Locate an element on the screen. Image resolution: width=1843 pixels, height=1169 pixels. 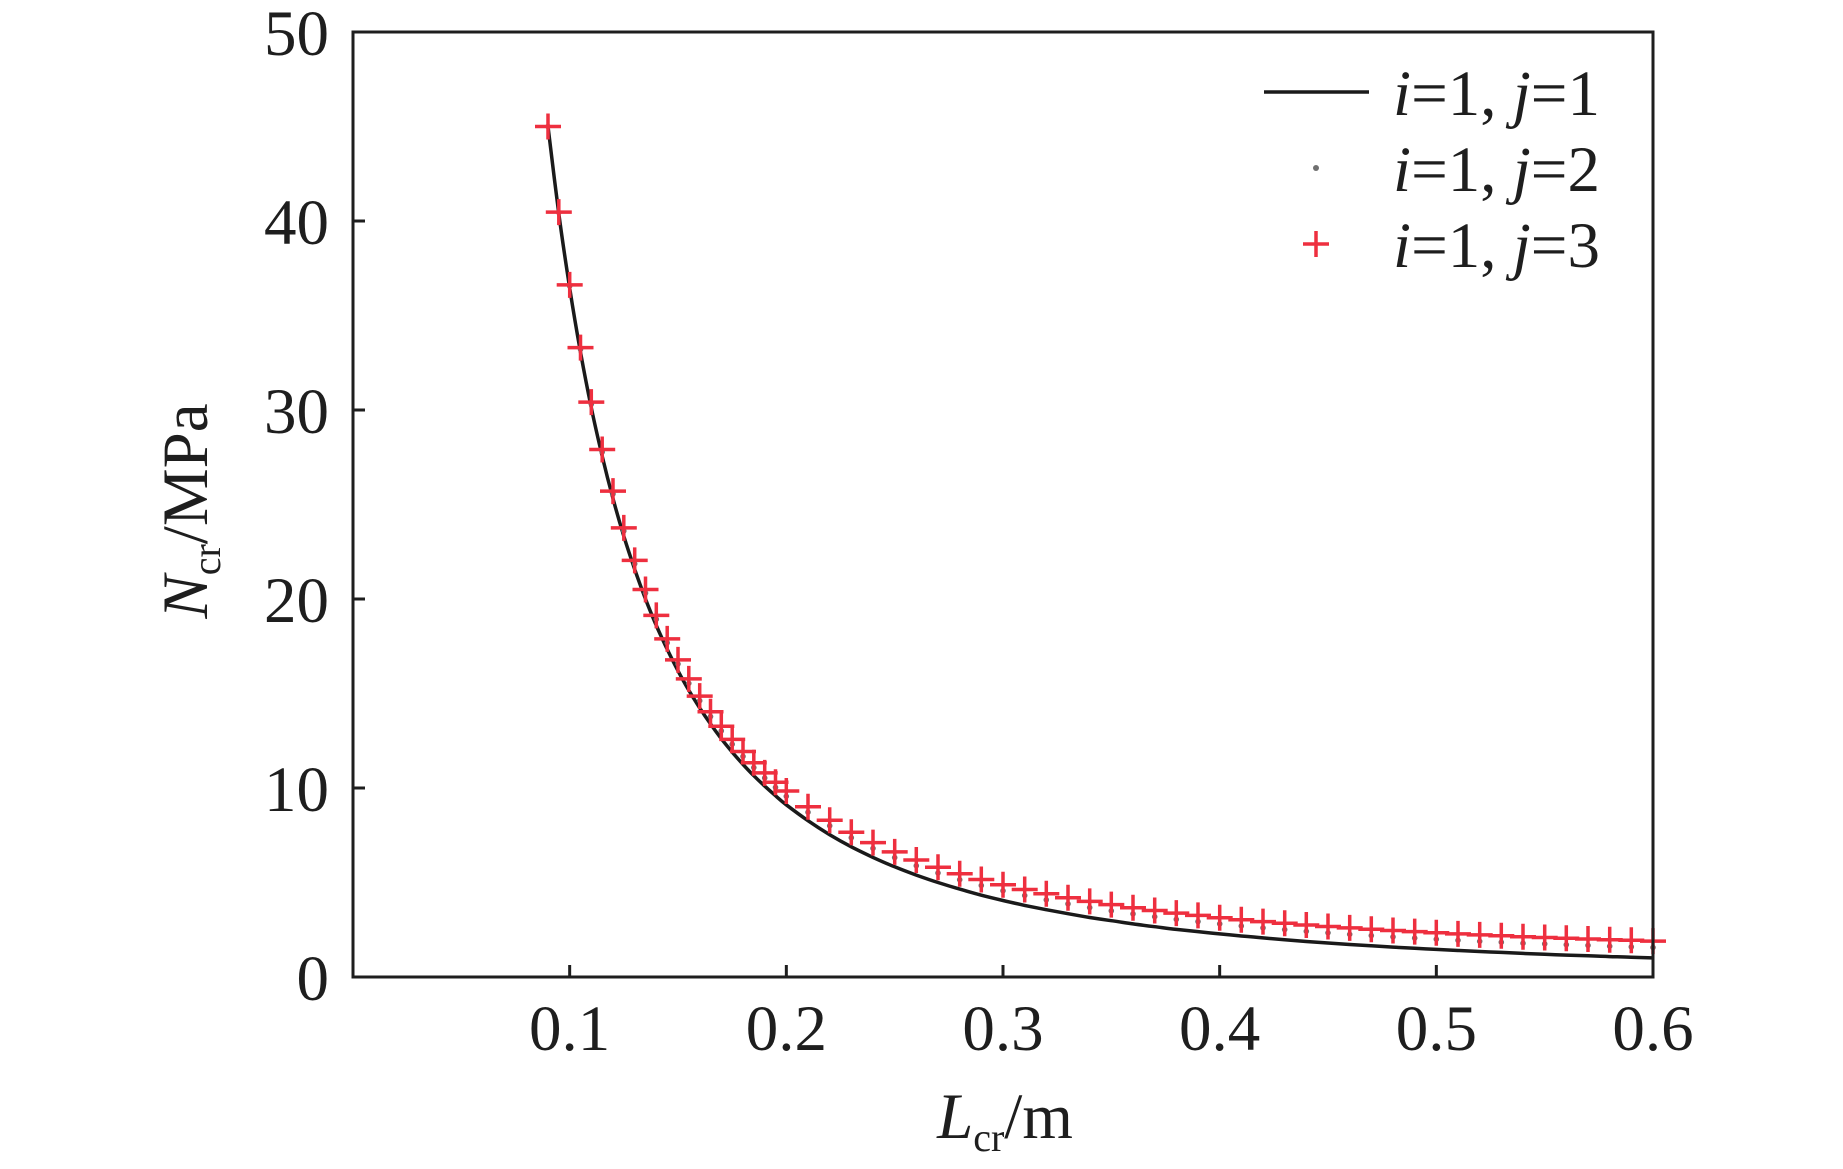
legend-label: i=1, j=3 is located at coordinates (1496, 246).